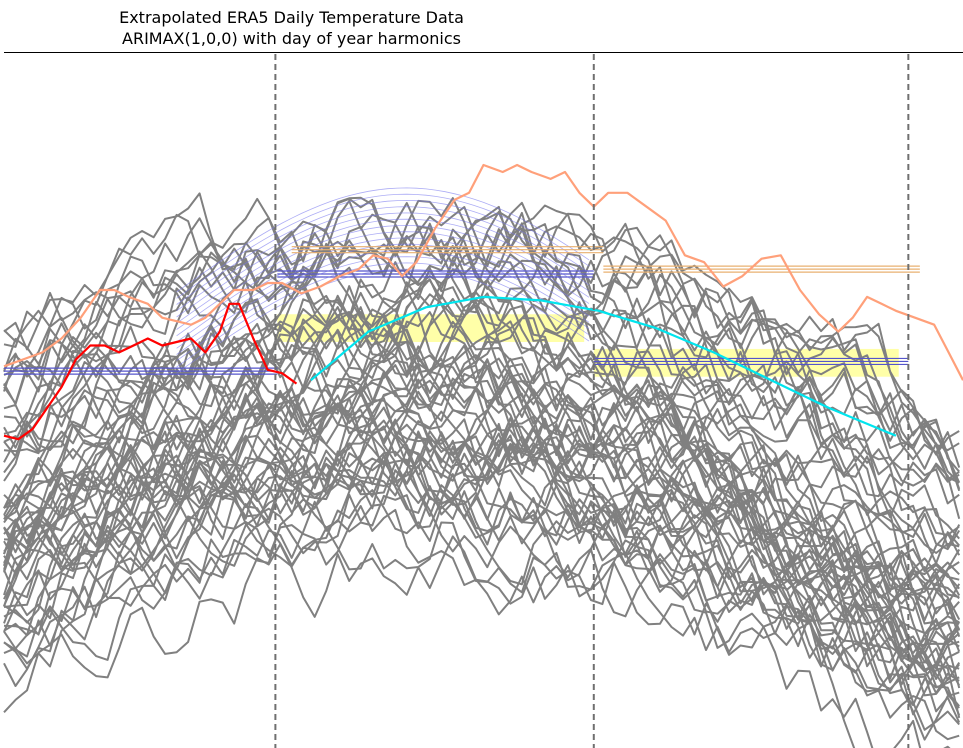 Image resolution: width=963 pixels, height=748 pixels. I want to click on chart-title-line-2: ARIMAX(1,0,0) with day of year harmonics, so click(291, 38).